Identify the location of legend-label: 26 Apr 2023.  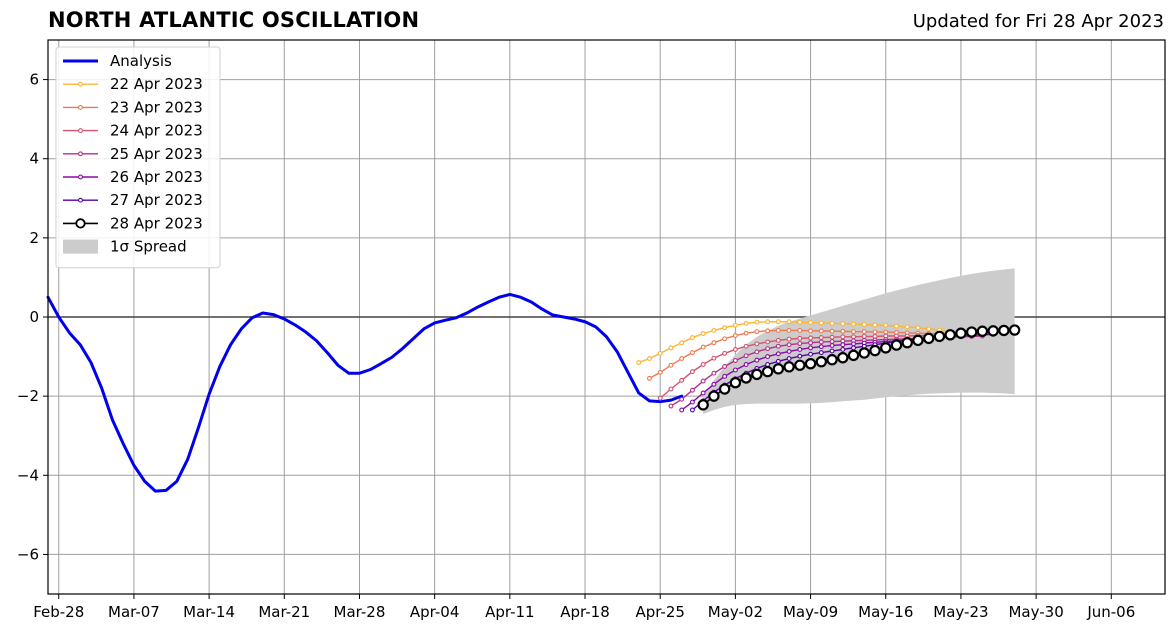
(156, 177).